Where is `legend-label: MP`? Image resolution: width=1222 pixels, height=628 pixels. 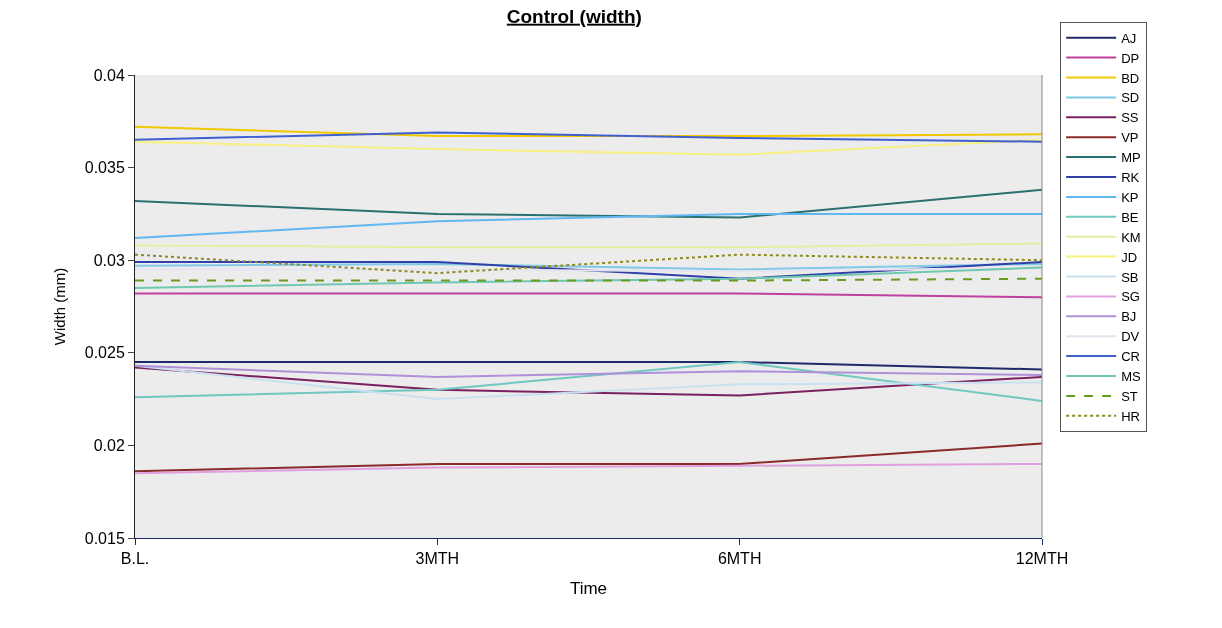
legend-label: MP is located at coordinates (1131, 158).